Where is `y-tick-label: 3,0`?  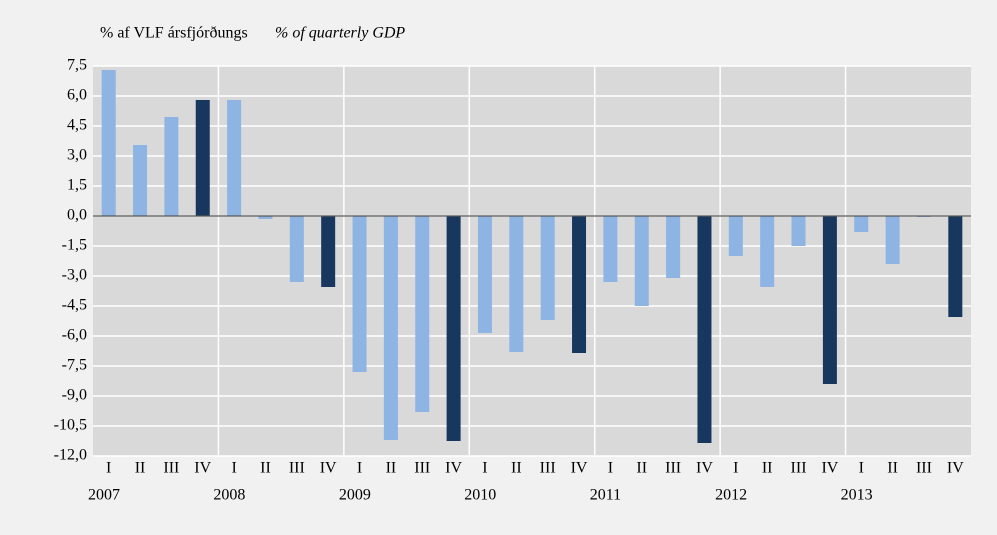 y-tick-label: 3,0 is located at coordinates (77, 155).